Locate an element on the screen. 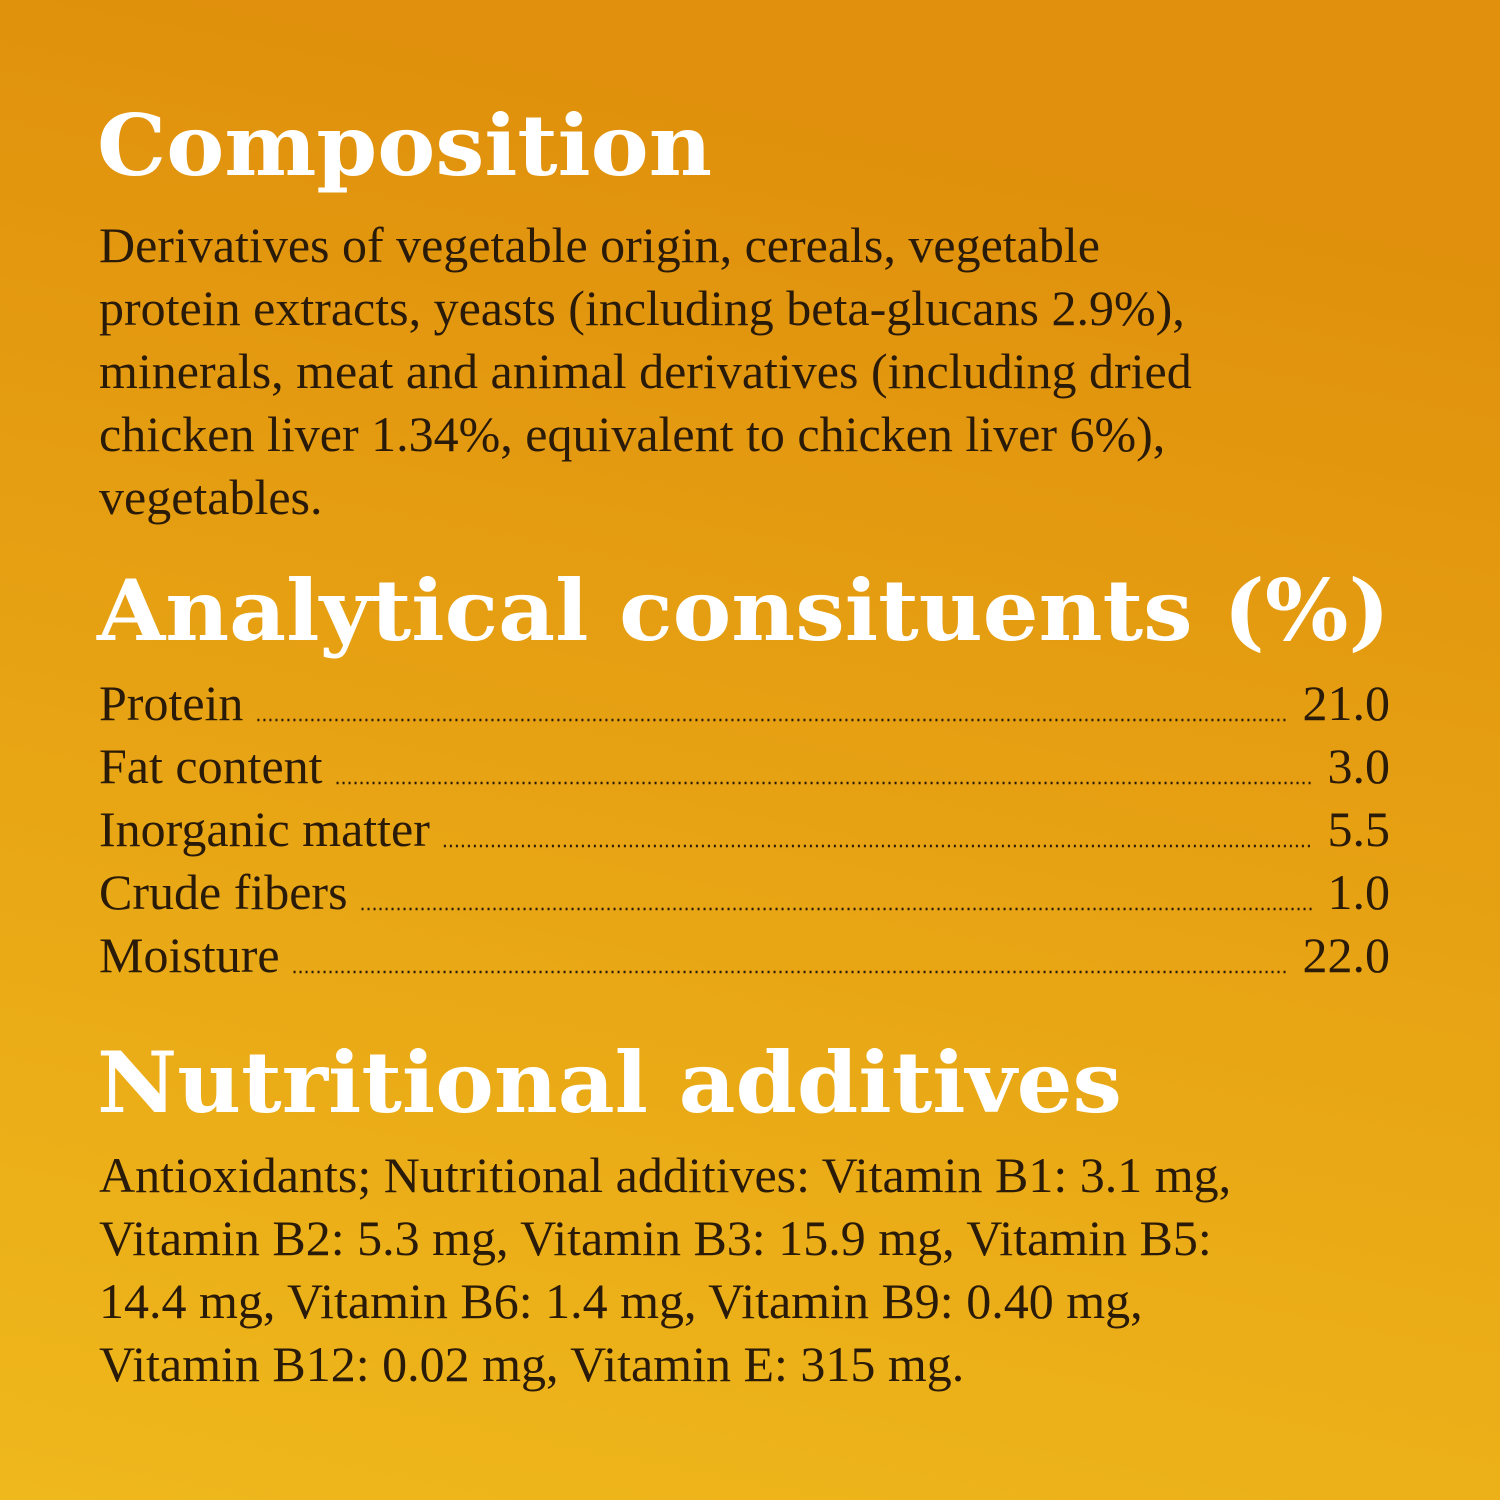  row-value: 21.0 is located at coordinates (1347, 703).